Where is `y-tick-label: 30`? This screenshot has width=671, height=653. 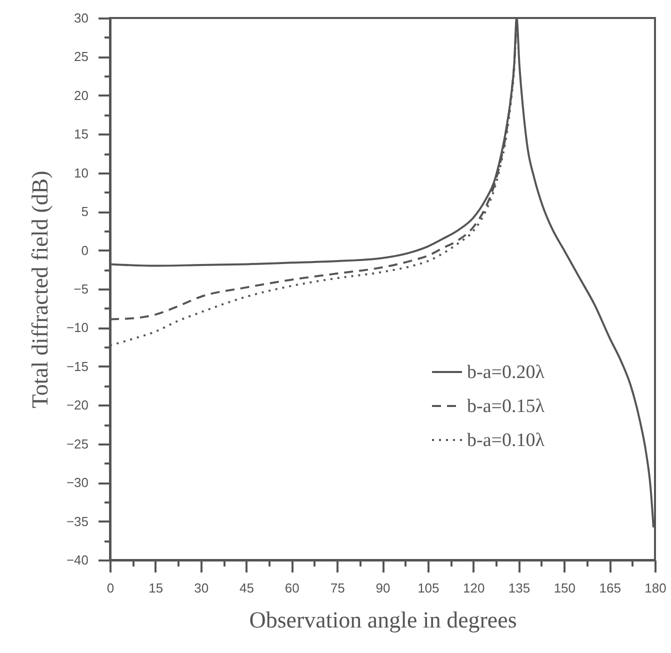 y-tick-label: 30 is located at coordinates (81, 18).